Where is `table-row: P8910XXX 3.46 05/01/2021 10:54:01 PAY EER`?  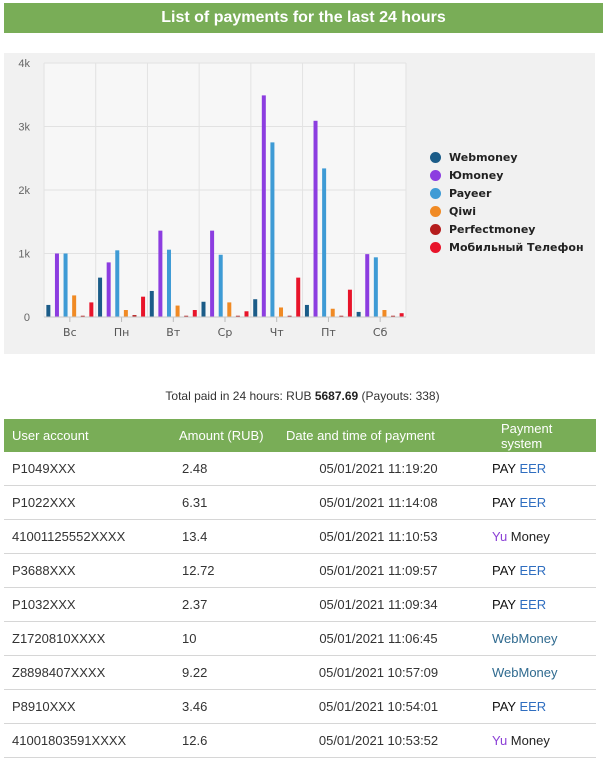
table-row: P8910XXX 3.46 05/01/2021 10:54:01 PAY EER is located at coordinates (300, 706).